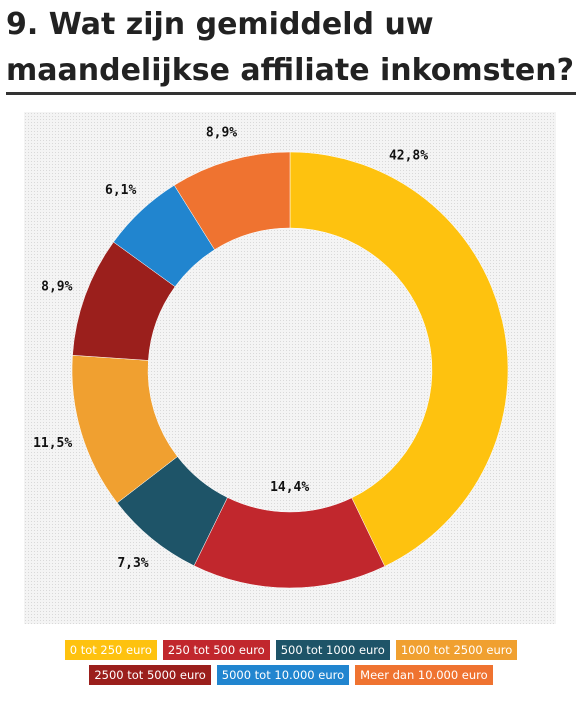  I want to click on legend-item: 0 tot 250 euro, so click(110, 650).